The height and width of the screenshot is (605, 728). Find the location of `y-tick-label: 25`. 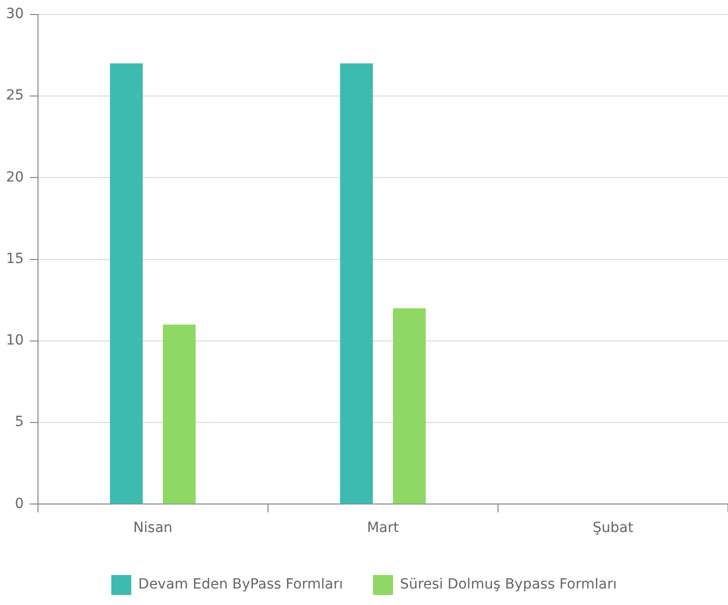

y-tick-label: 25 is located at coordinates (15, 96).